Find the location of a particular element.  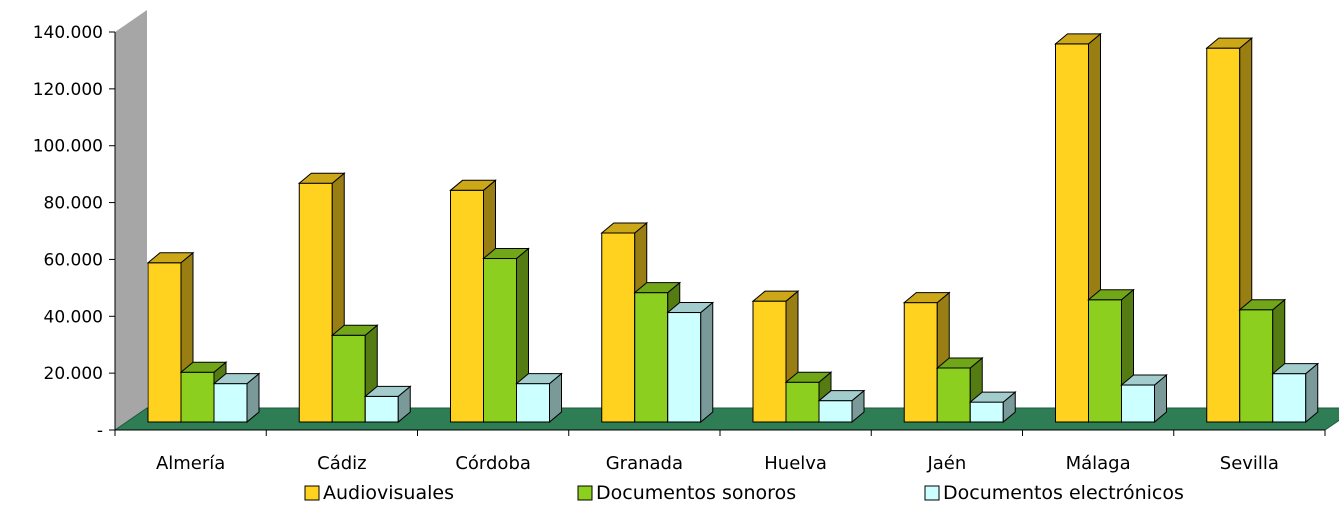

chart-side-wall is located at coordinates (131, 220).